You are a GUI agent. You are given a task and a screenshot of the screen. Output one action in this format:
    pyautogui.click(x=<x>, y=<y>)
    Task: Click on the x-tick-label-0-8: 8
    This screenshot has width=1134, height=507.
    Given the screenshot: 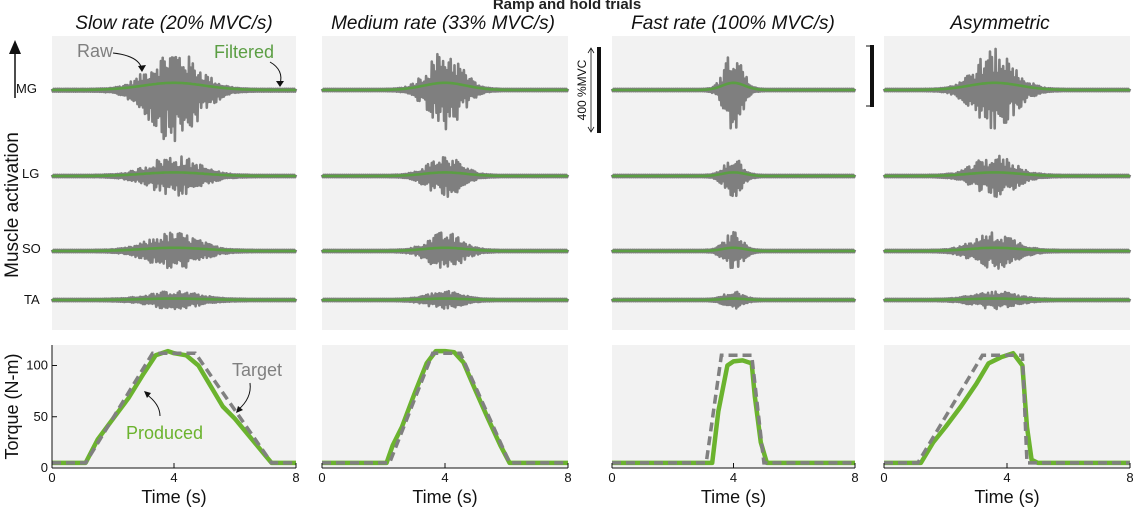 What is the action you would take?
    pyautogui.click(x=295, y=477)
    